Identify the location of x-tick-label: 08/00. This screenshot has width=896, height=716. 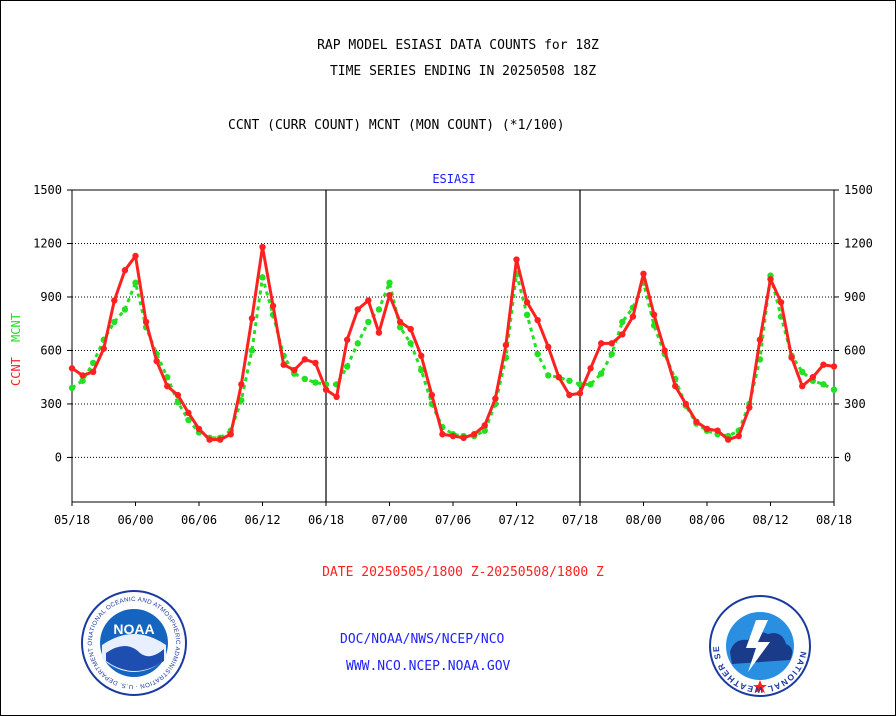
(643, 520).